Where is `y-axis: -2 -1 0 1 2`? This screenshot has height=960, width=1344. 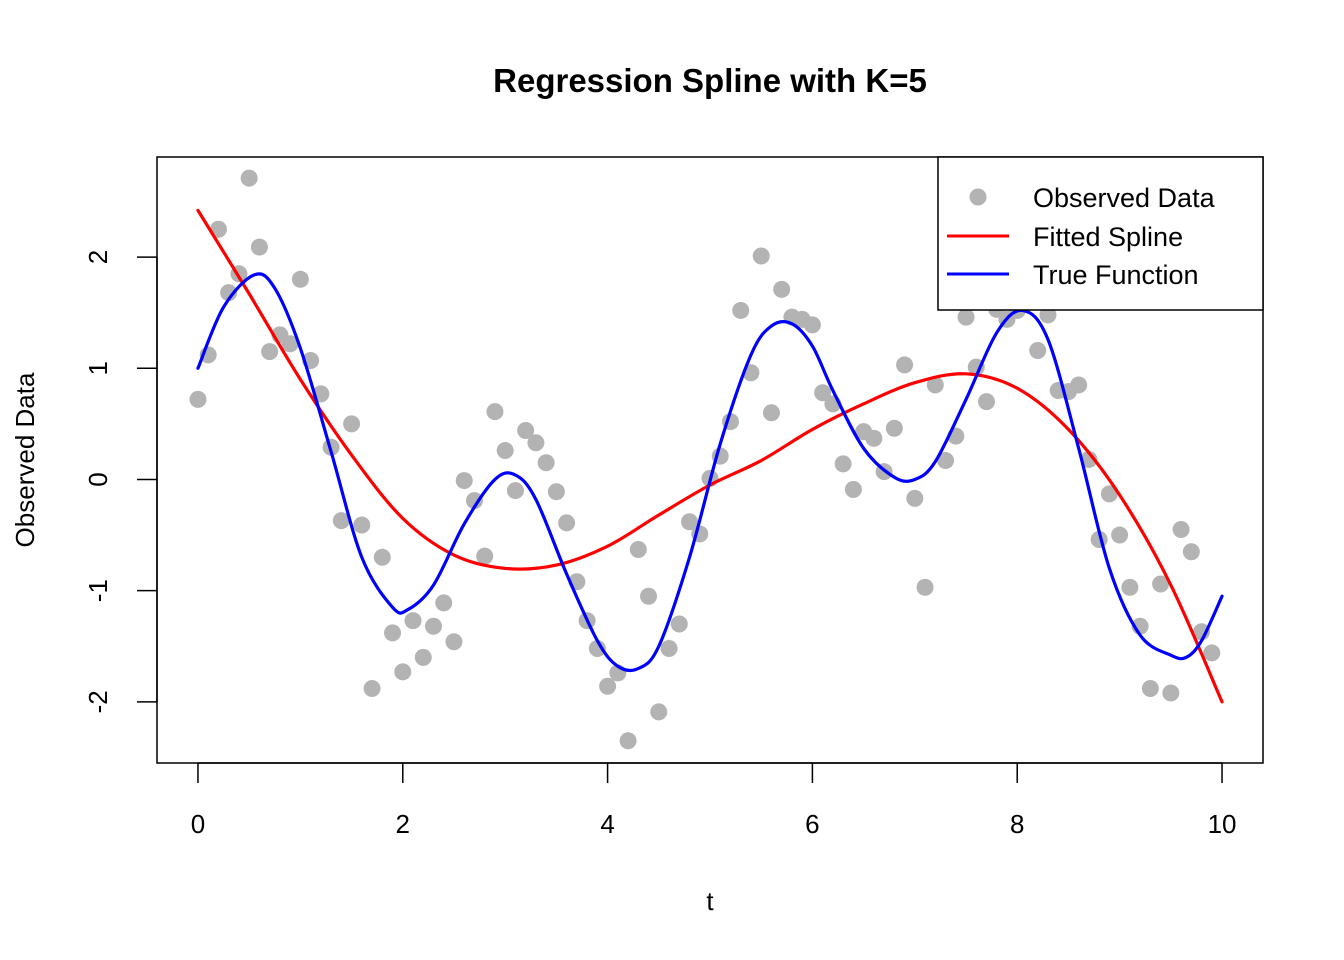 y-axis: -2 -1 0 1 2 is located at coordinates (120, 481).